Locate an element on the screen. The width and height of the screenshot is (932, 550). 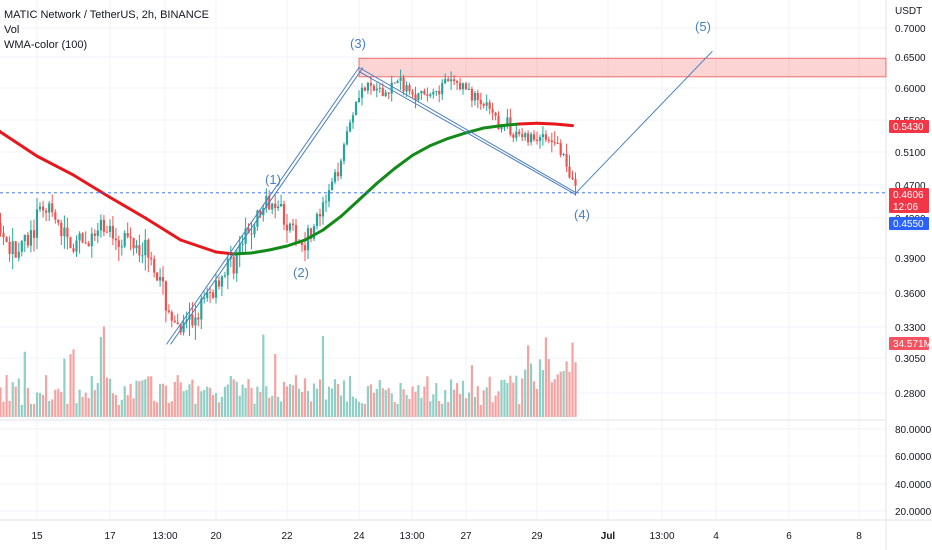
price-tag-label: 0.5430 is located at coordinates (908, 127).